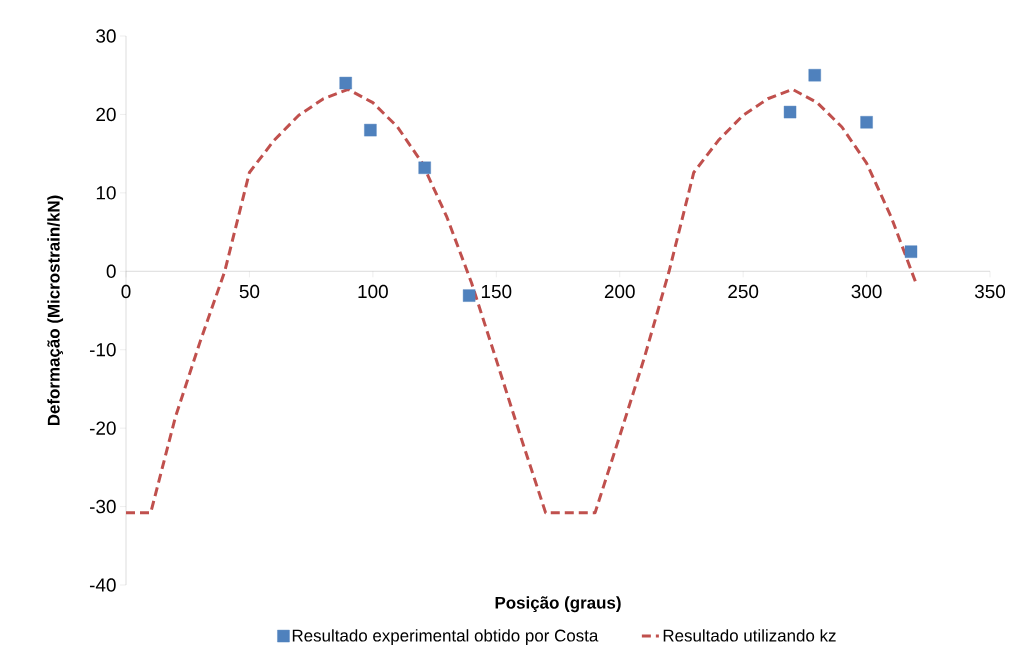 This screenshot has height=668, width=1021. Describe the element at coordinates (990, 291) in the screenshot. I see `x-tick-label: 350` at that location.